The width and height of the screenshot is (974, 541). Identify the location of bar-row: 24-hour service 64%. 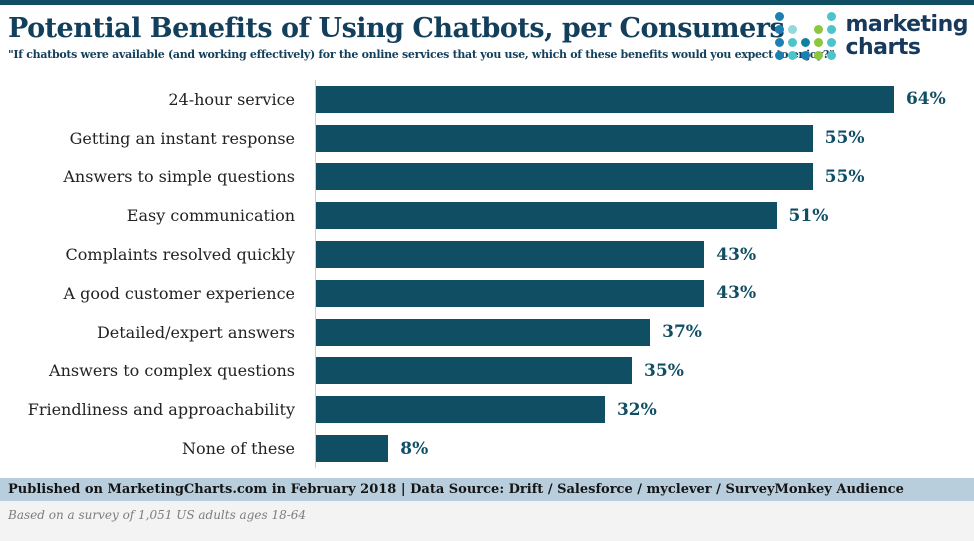
(487, 99).